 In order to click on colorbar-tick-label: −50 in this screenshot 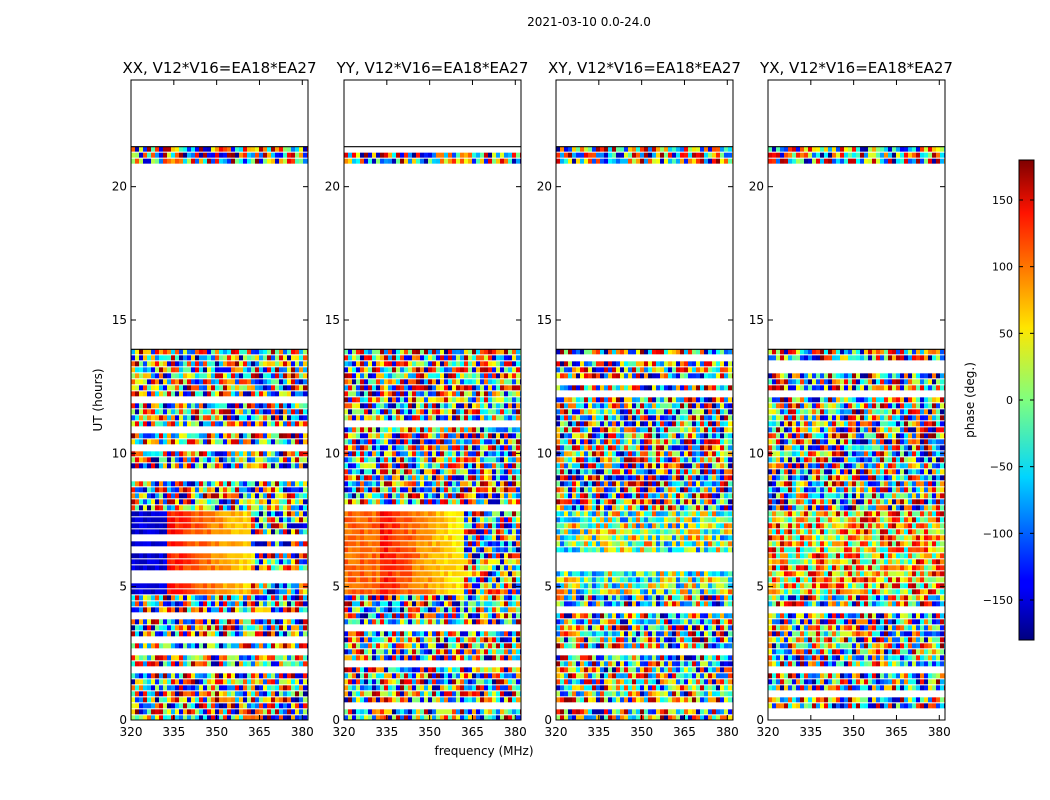, I will do `click(1001, 467)`.